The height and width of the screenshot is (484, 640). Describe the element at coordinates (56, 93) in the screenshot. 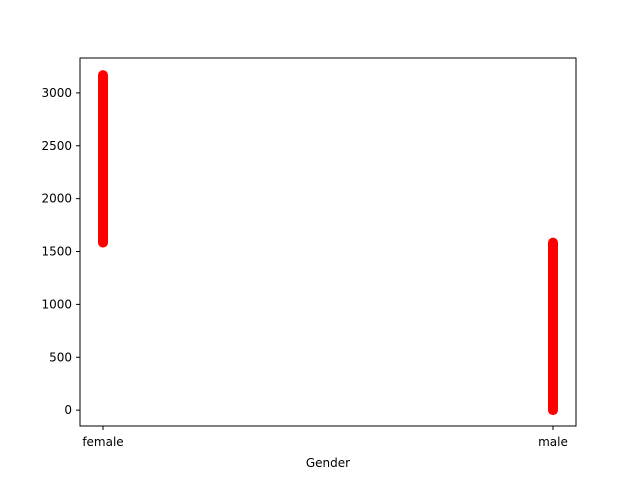

I see `y-tick-label: 3000` at that location.